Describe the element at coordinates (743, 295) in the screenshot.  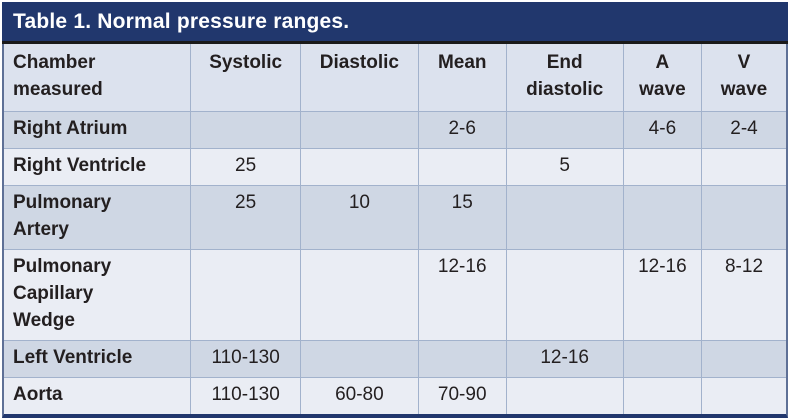
I see `value-cell: 8-12` at that location.